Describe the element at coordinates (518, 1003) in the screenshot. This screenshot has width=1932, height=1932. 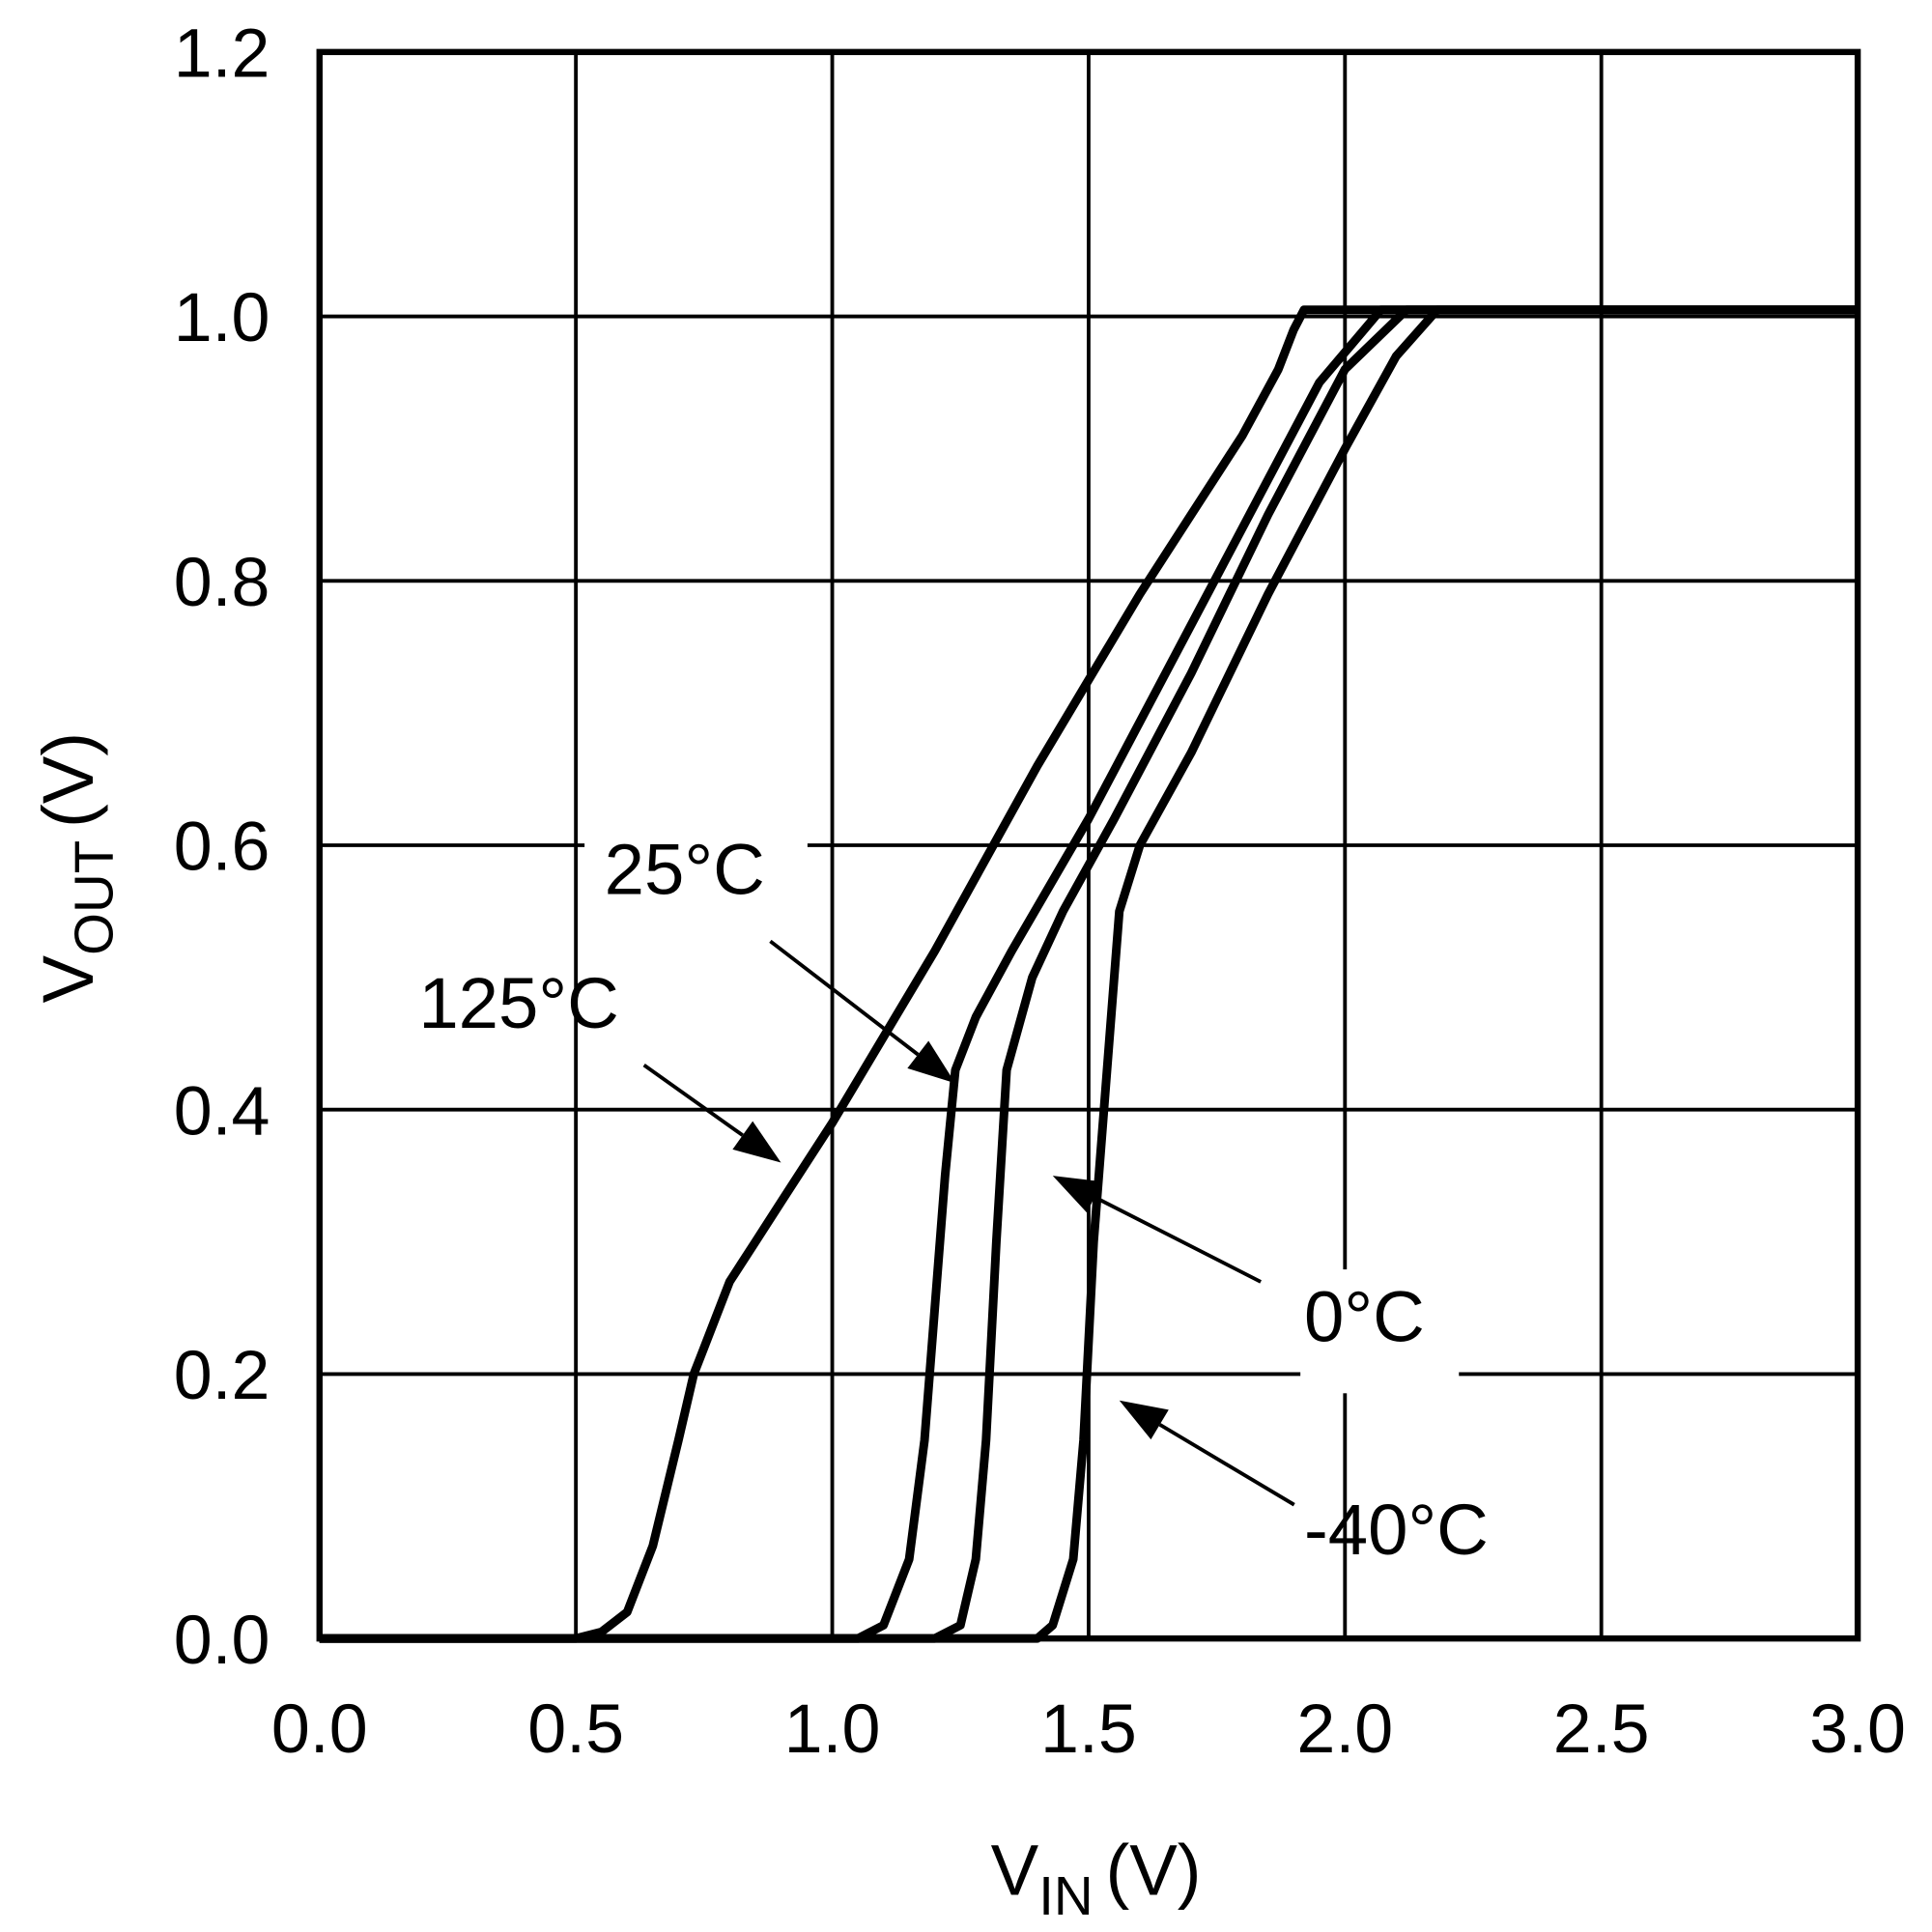
I see `annotation-125c: 125°C` at that location.